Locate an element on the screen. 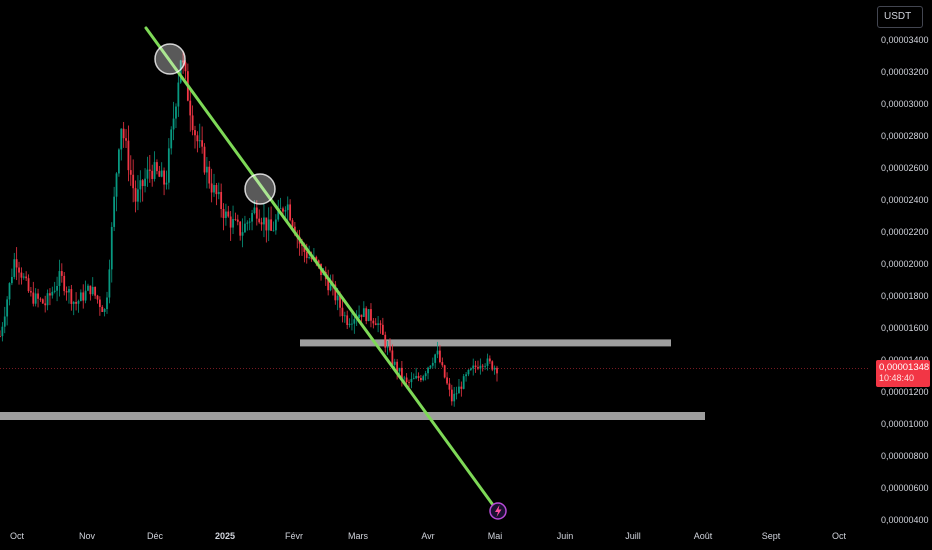 This screenshot has height=550, width=932. x-tick-label: Févr is located at coordinates (294, 536).